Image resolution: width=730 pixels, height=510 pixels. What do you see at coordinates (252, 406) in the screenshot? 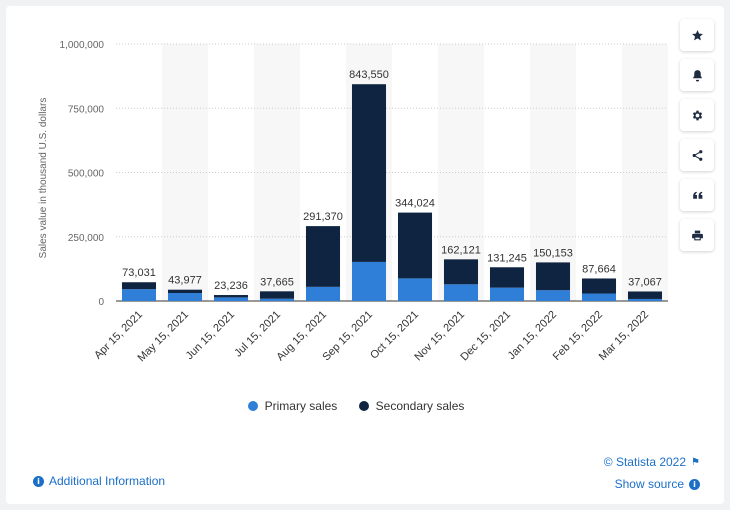
I see `legend-marker-primary` at bounding box center [252, 406].